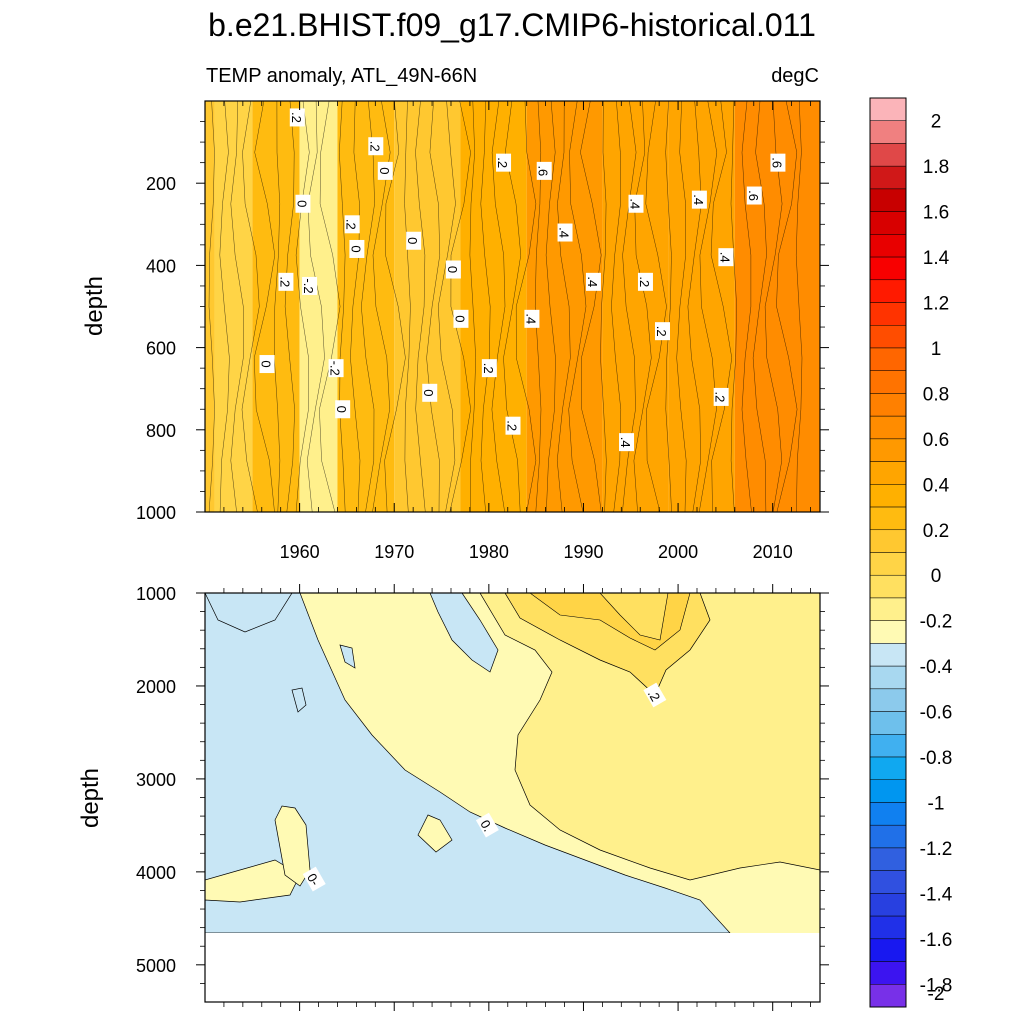  I want to click on lower-negative-patch-small, so click(347, 656).